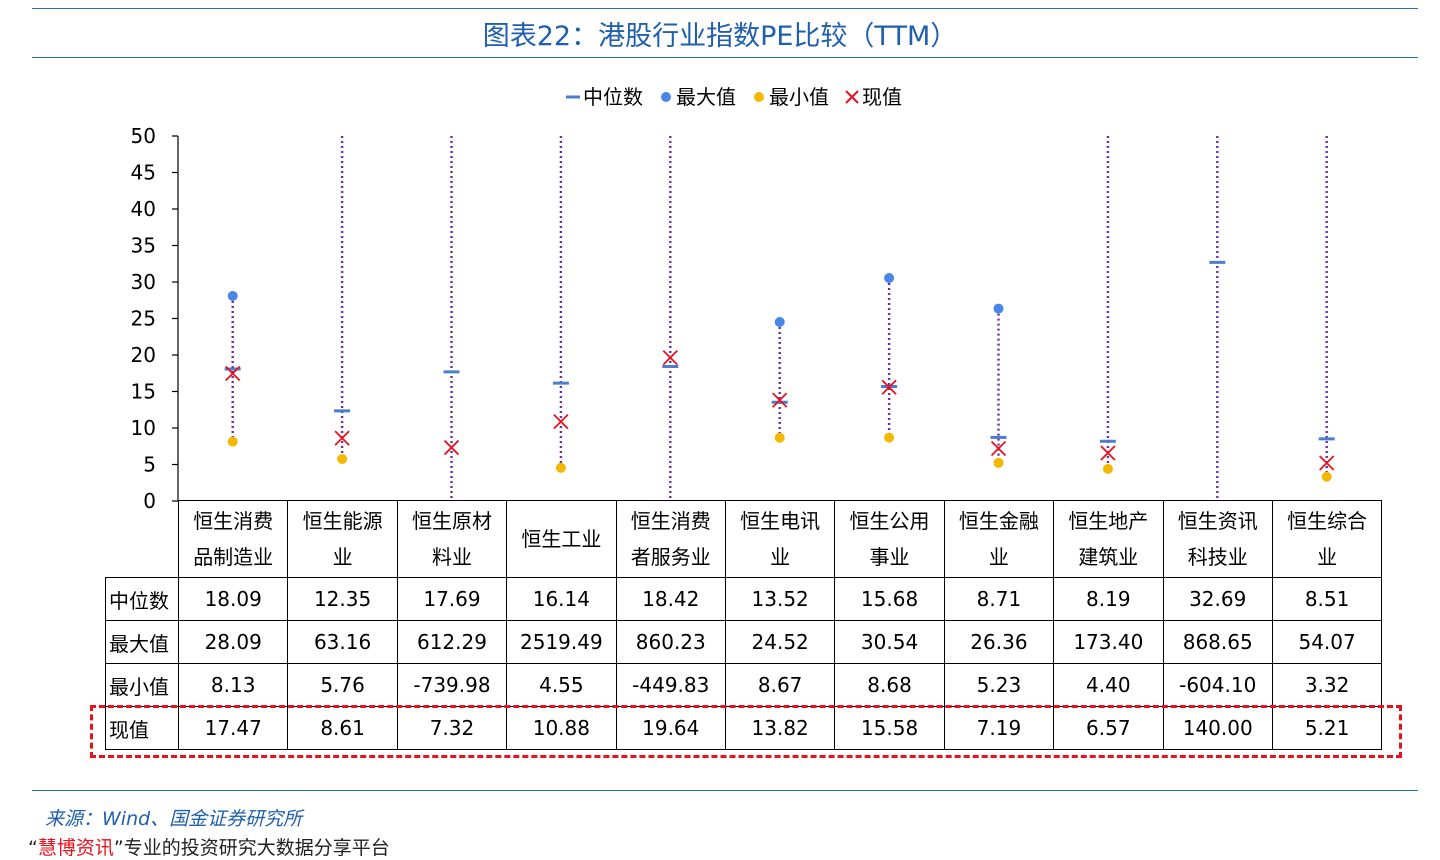  I want to click on category-label: 恒生工业, so click(561, 539).